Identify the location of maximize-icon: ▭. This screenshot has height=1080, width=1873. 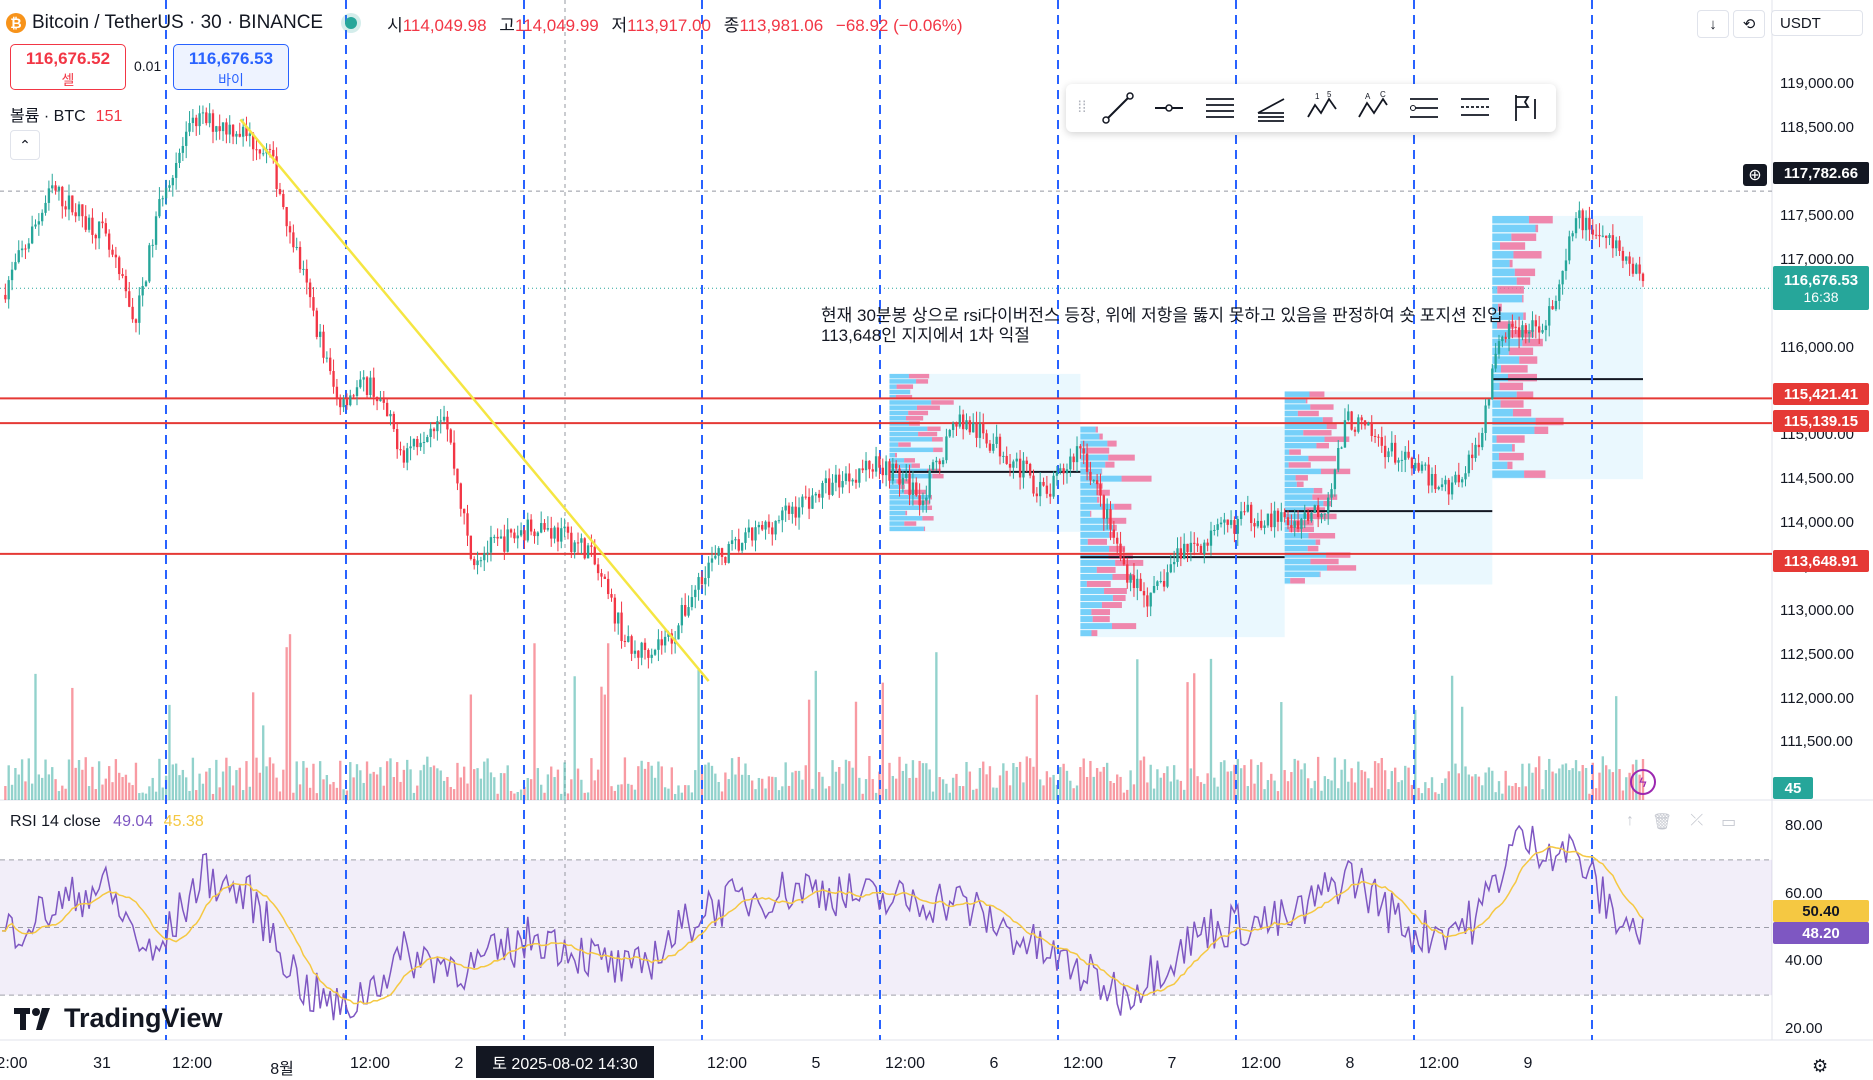
(1729, 822).